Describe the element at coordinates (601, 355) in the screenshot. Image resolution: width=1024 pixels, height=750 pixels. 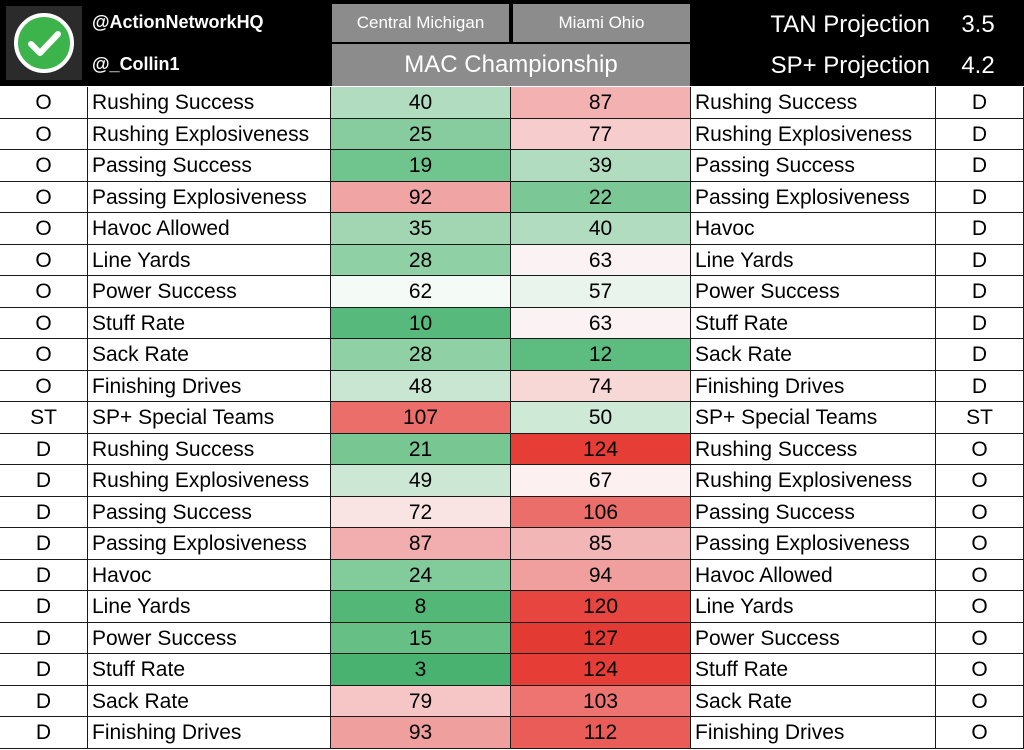
I see `miami-ohio-rank: 12` at that location.